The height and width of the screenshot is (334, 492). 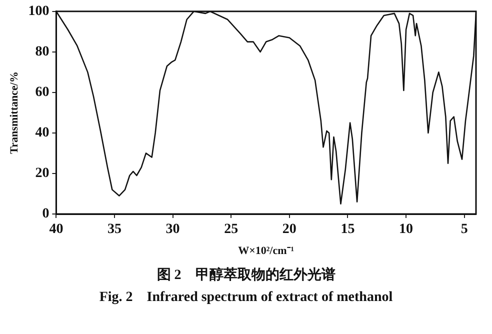 I want to click on x-tick-label: 30, so click(x=173, y=230).